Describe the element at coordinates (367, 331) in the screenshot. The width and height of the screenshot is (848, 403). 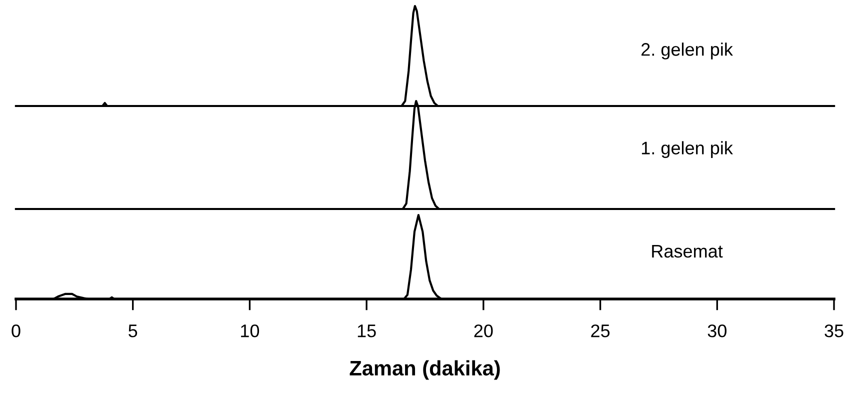
I see `x-tick-label: 15` at that location.